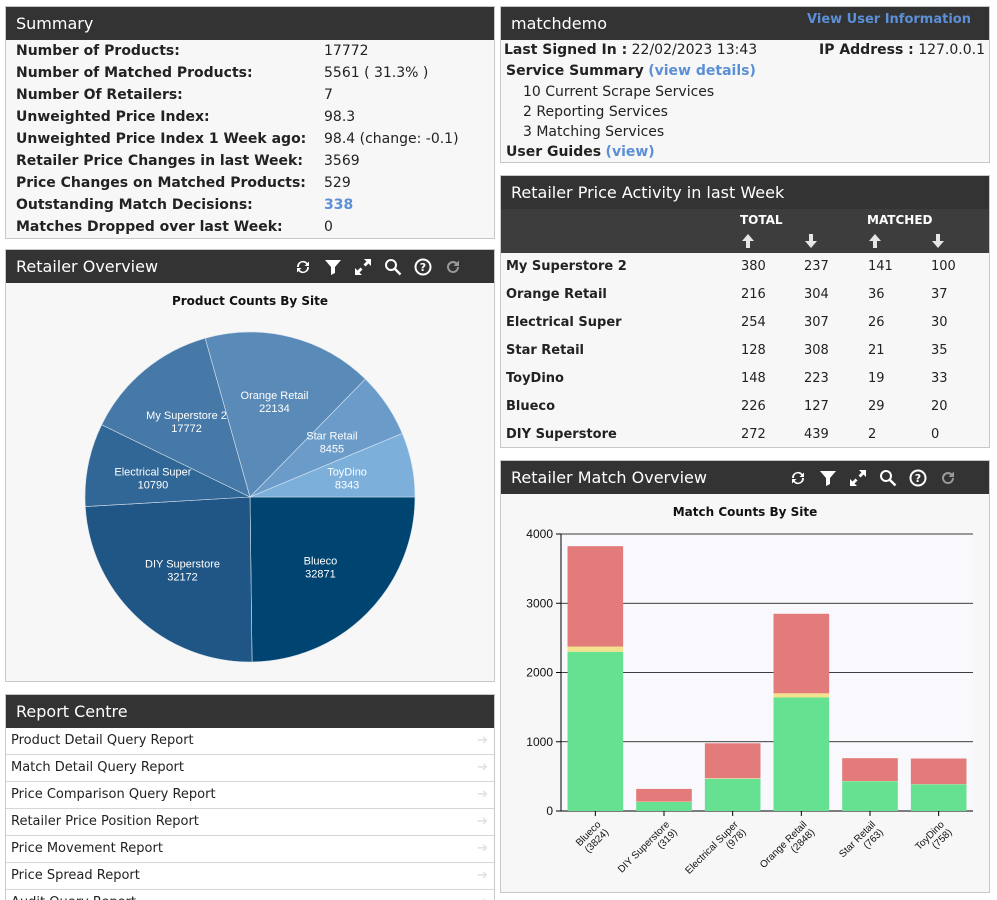  Describe the element at coordinates (250, 895) in the screenshot. I see `report-link: Audit Query Report ➔` at that location.